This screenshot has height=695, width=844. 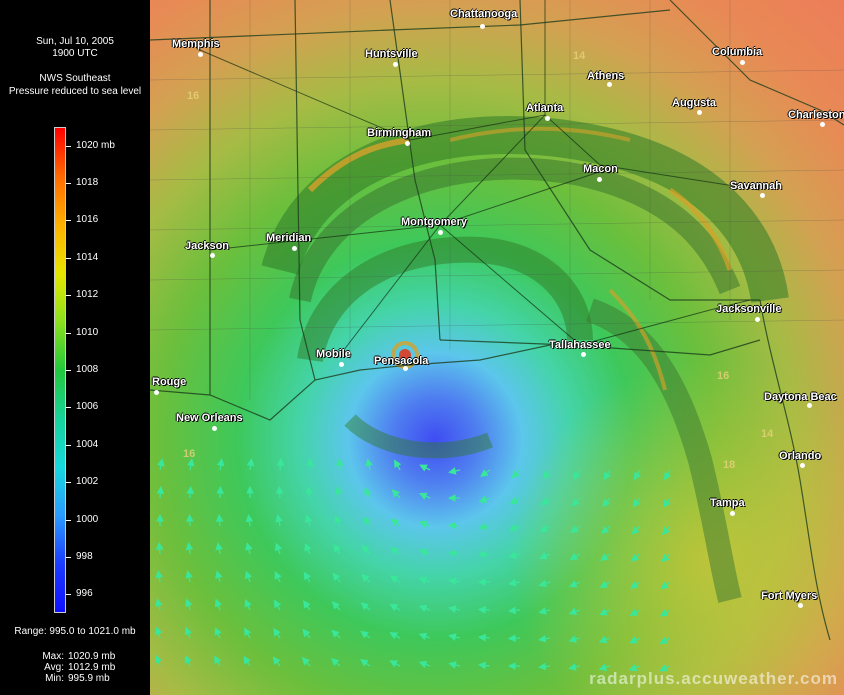 What do you see at coordinates (749, 309) in the screenshot?
I see `city-label-jacksonville: Jacksonville` at bounding box center [749, 309].